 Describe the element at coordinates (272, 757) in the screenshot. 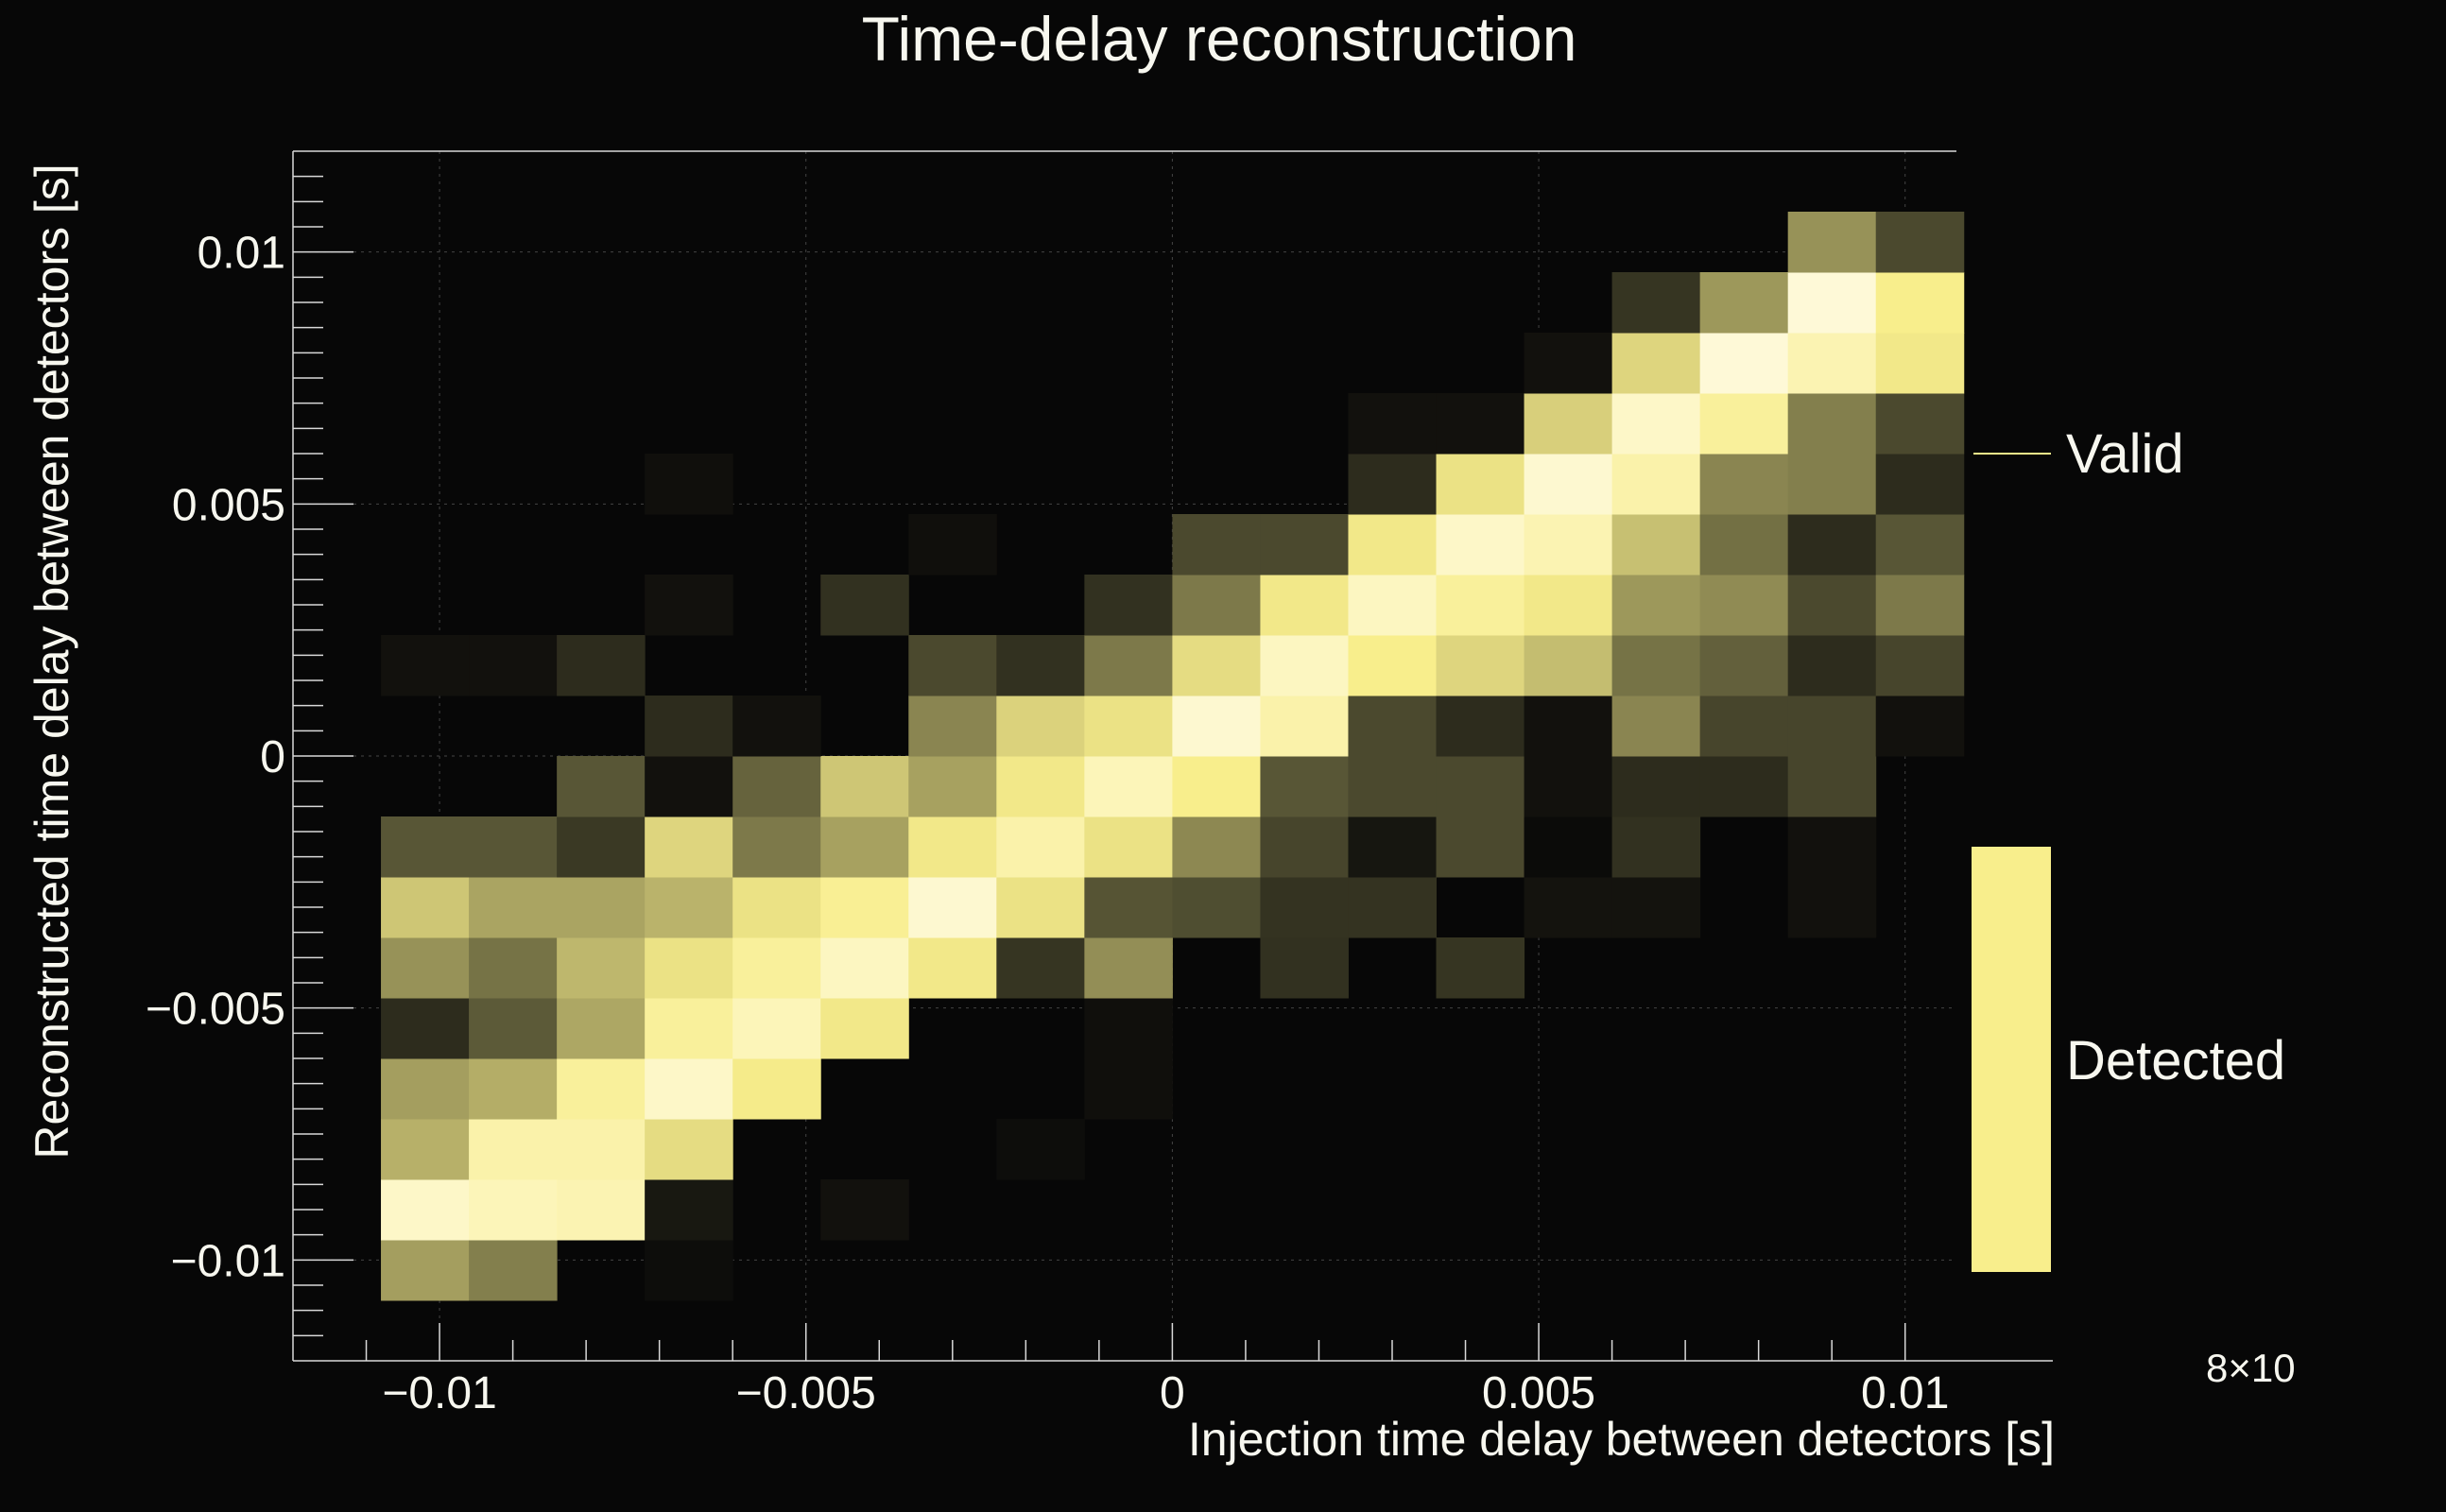

I see `y-tick-label: 0` at that location.